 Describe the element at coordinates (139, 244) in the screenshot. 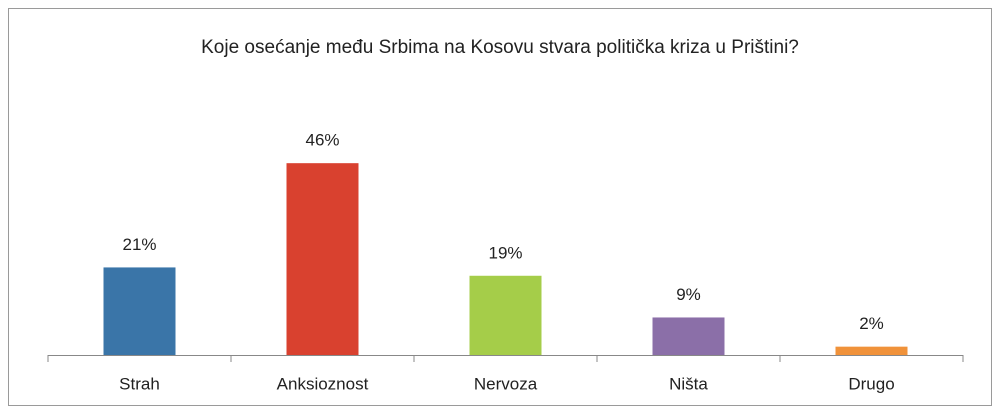

I see `data-label: 21%` at that location.